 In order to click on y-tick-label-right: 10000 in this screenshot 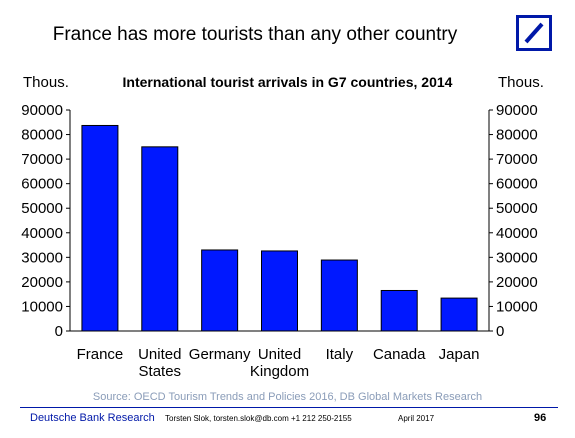, I will do `click(517, 306)`.